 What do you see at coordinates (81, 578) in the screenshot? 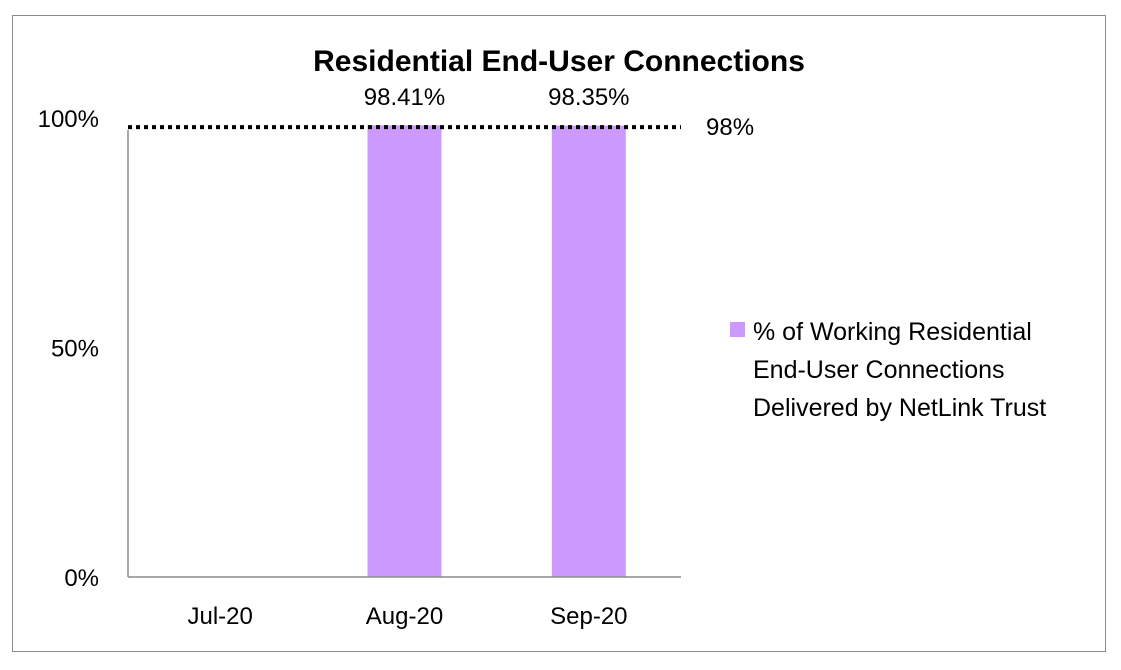
I see `y-tick-label: 0%` at bounding box center [81, 578].